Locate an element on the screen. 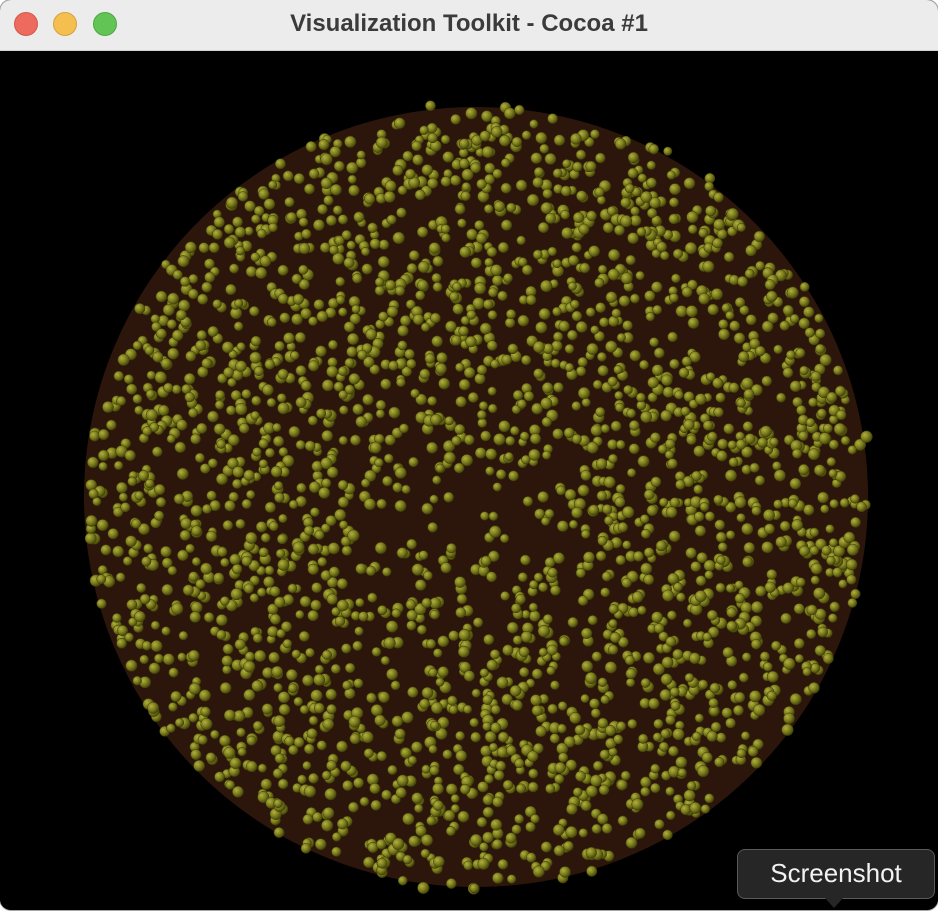 The image size is (938, 918). minimize-button is located at coordinates (65, 24).